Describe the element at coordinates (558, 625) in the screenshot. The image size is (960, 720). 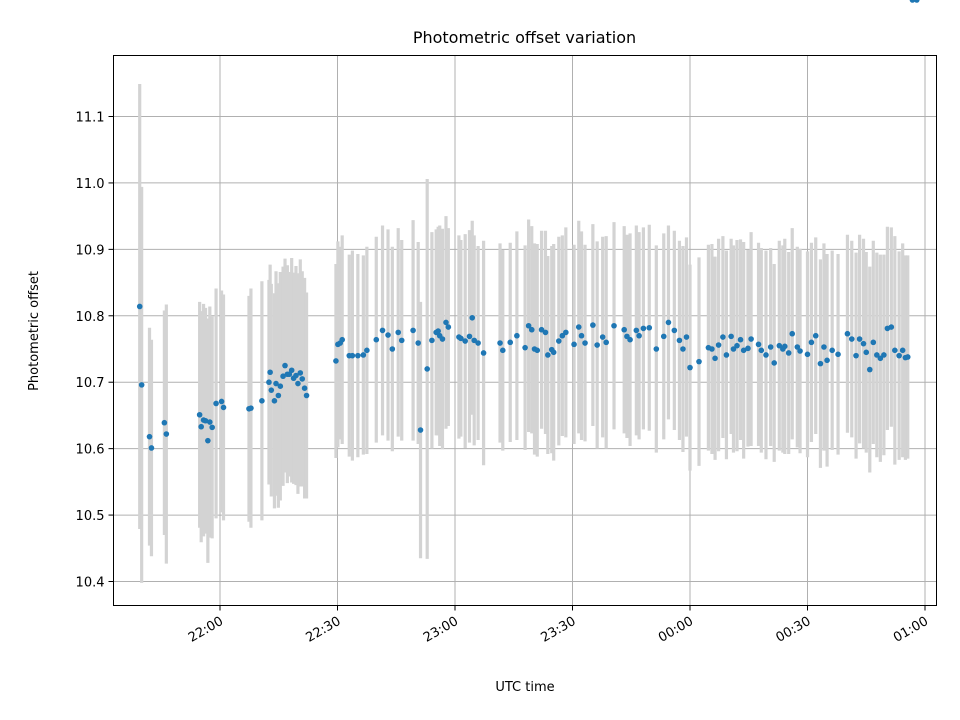
I see `x-axis-ticks: 22:00 22:30 23:00 23:30 00:00 00:30 01:00` at that location.